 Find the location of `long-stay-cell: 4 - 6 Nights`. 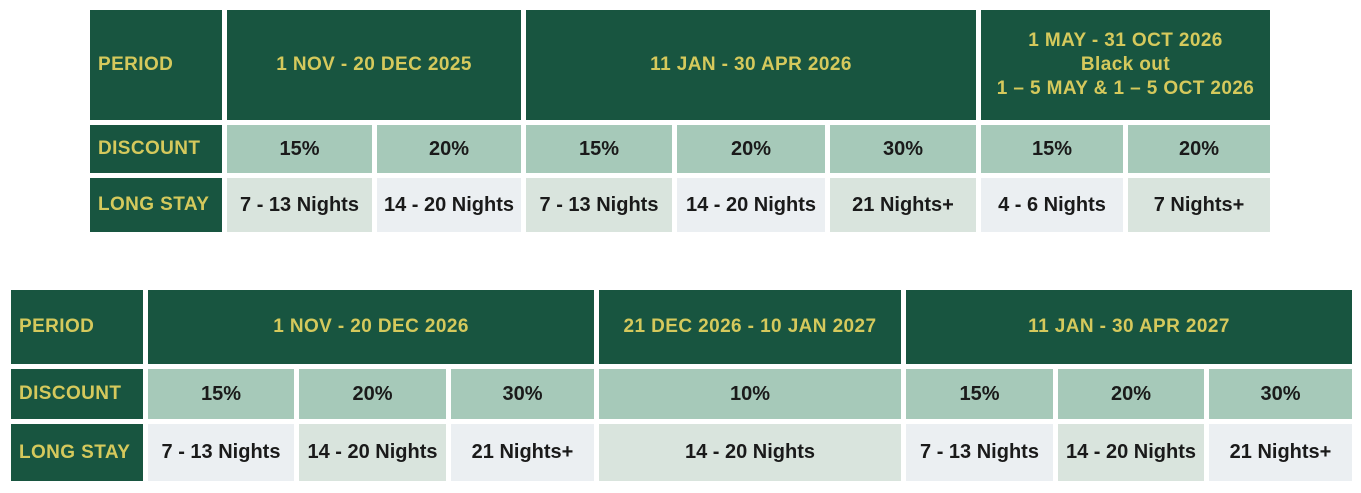

long-stay-cell: 4 - 6 Nights is located at coordinates (1052, 205).